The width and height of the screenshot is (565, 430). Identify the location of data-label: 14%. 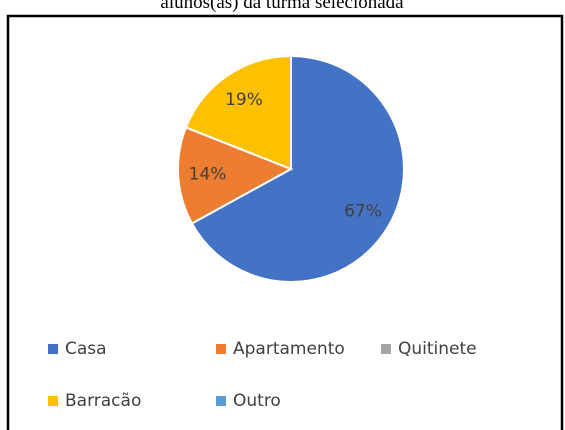
(208, 174).